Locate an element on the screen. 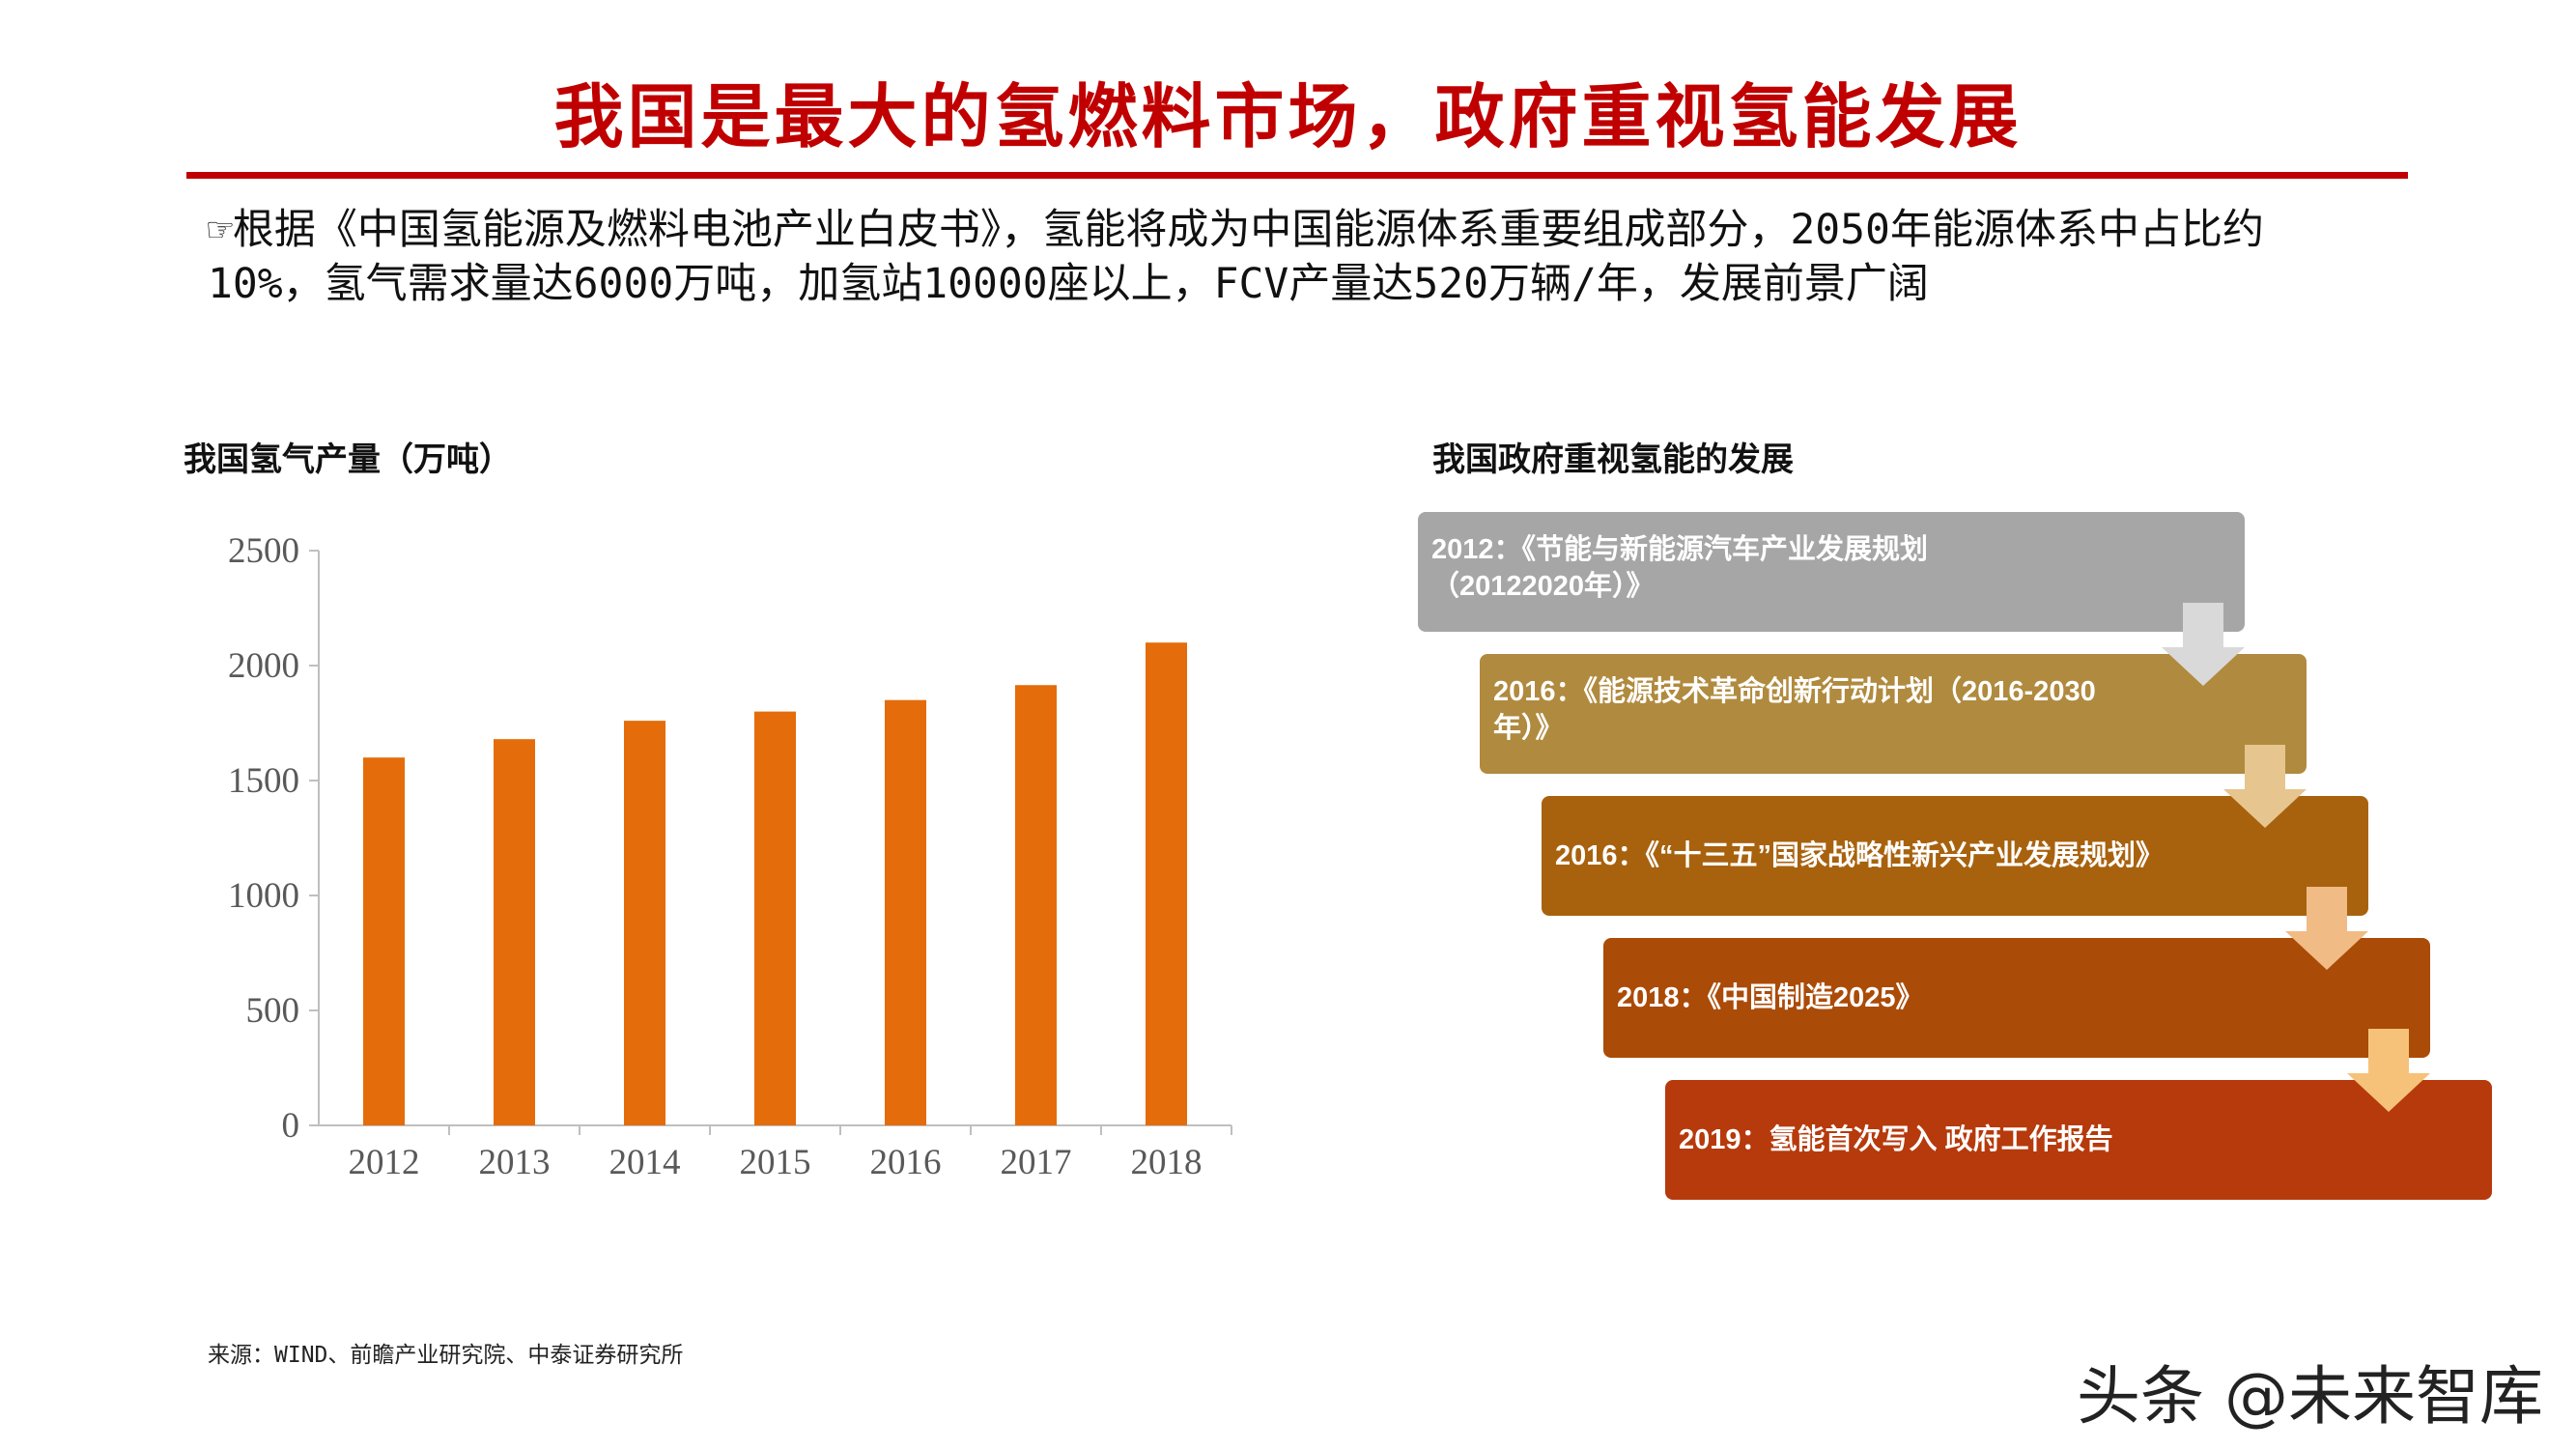 The image size is (2576, 1449). timeline-step-text: 2016：《能源技术革命创新行动计划（2016-2030 is located at coordinates (1794, 691).